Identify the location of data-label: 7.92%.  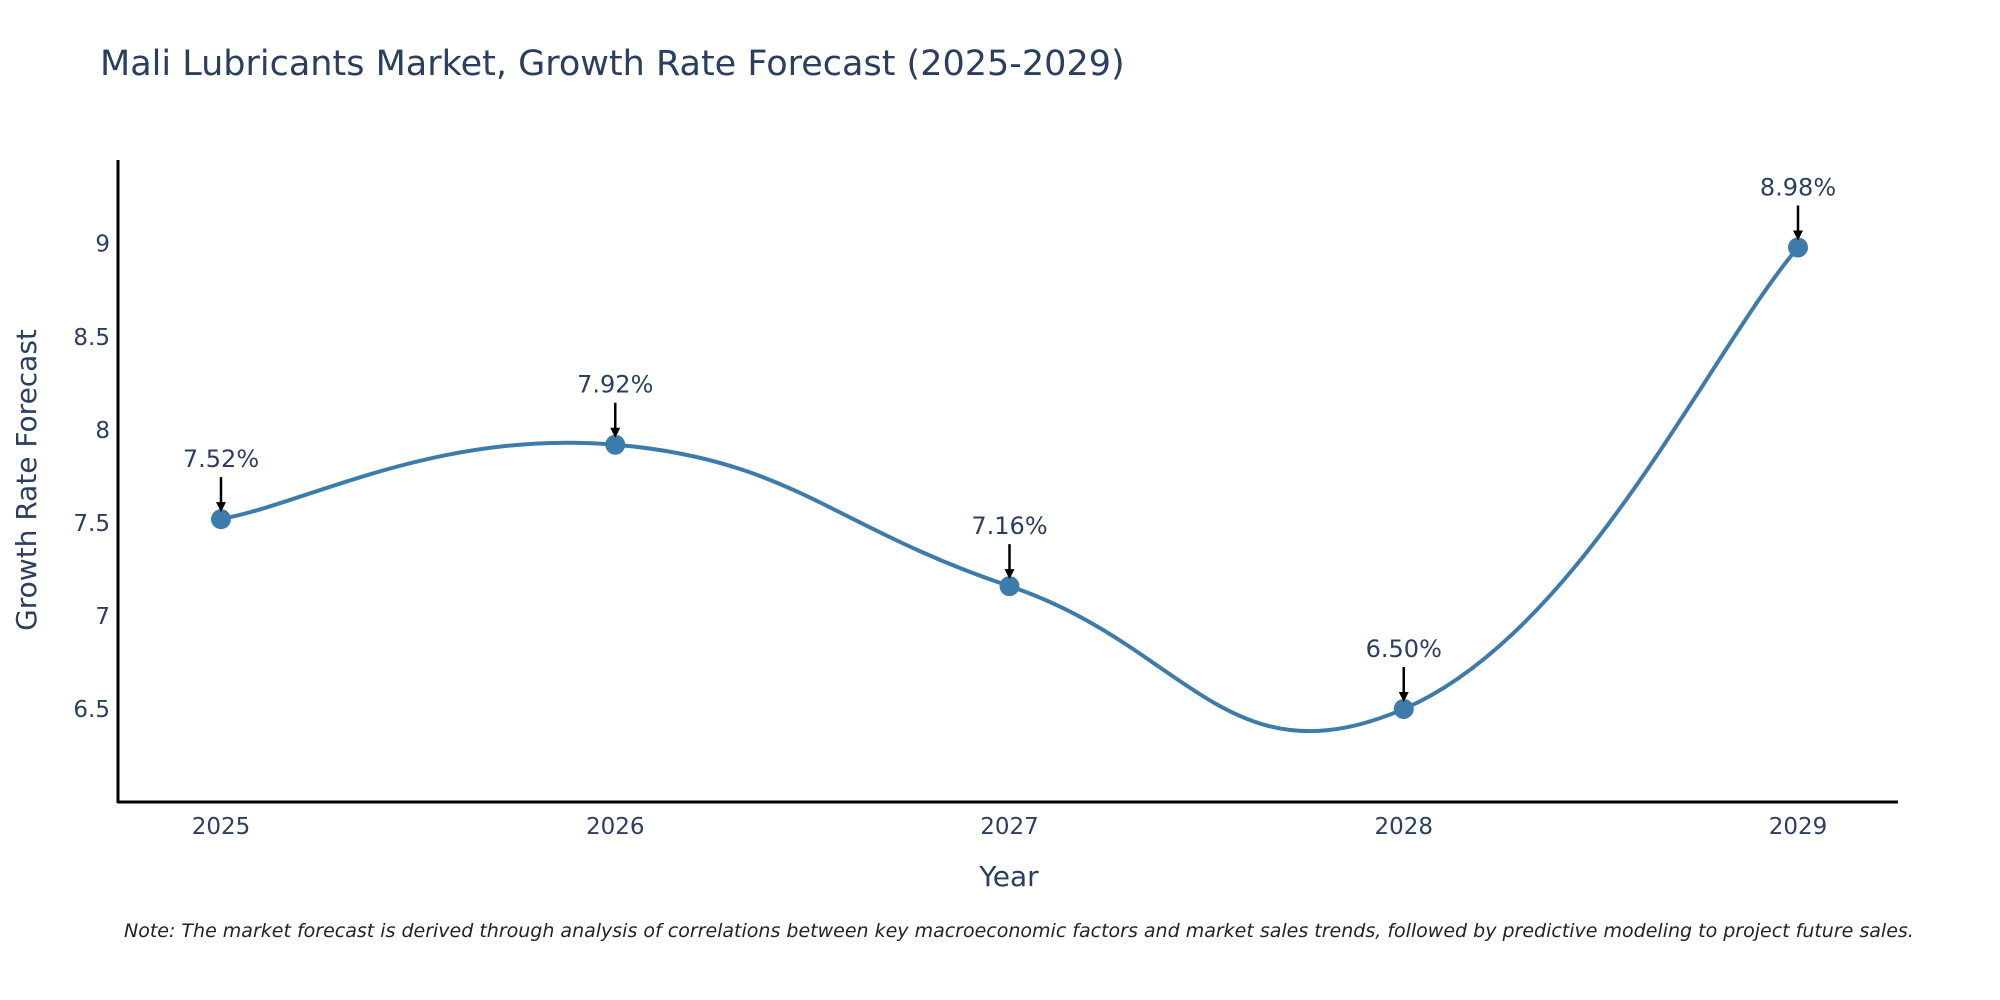
(615, 385).